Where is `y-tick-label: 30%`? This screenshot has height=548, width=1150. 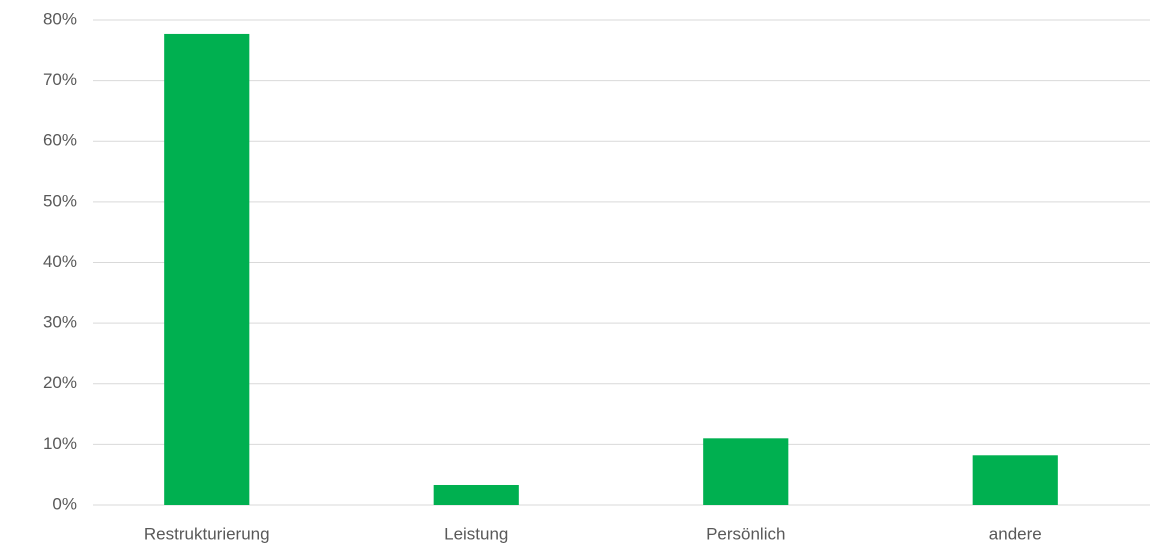 y-tick-label: 30% is located at coordinates (60, 322).